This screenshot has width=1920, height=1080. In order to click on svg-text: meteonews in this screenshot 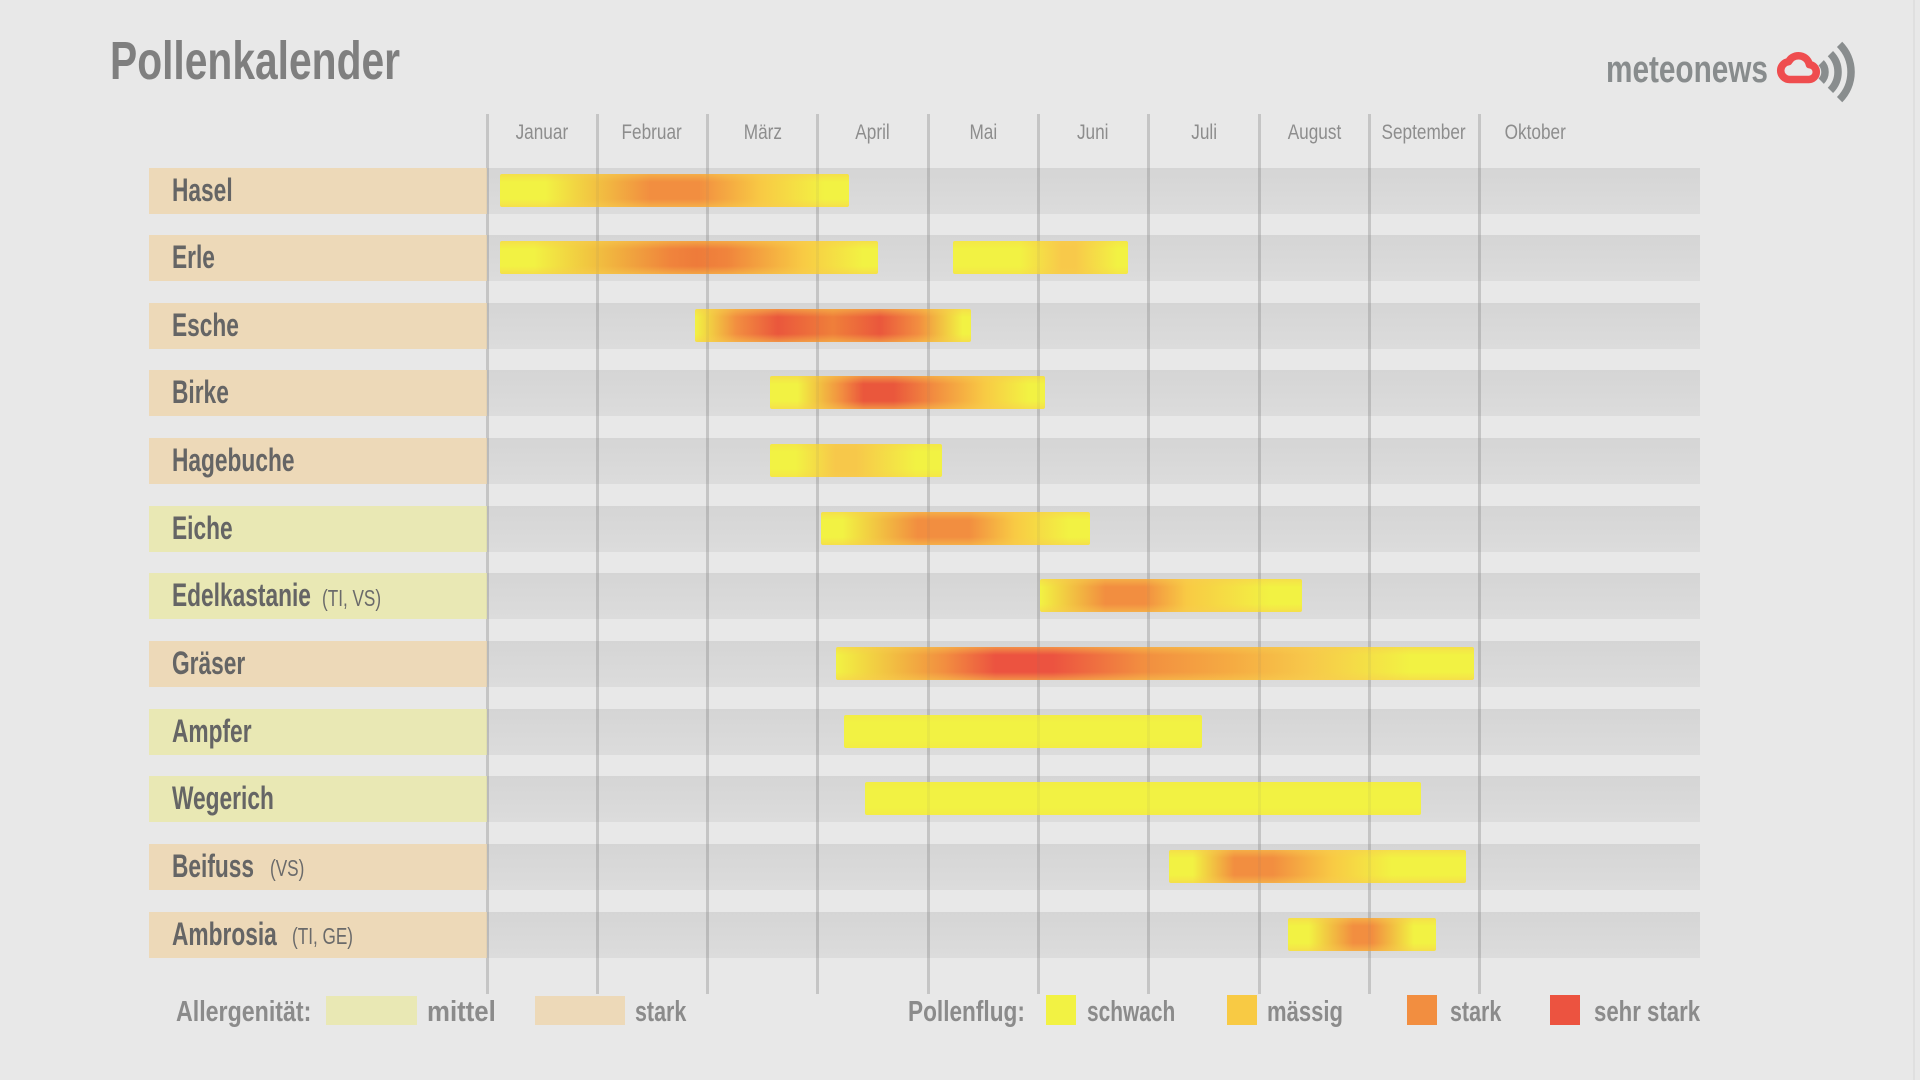, I will do `click(1687, 70)`.